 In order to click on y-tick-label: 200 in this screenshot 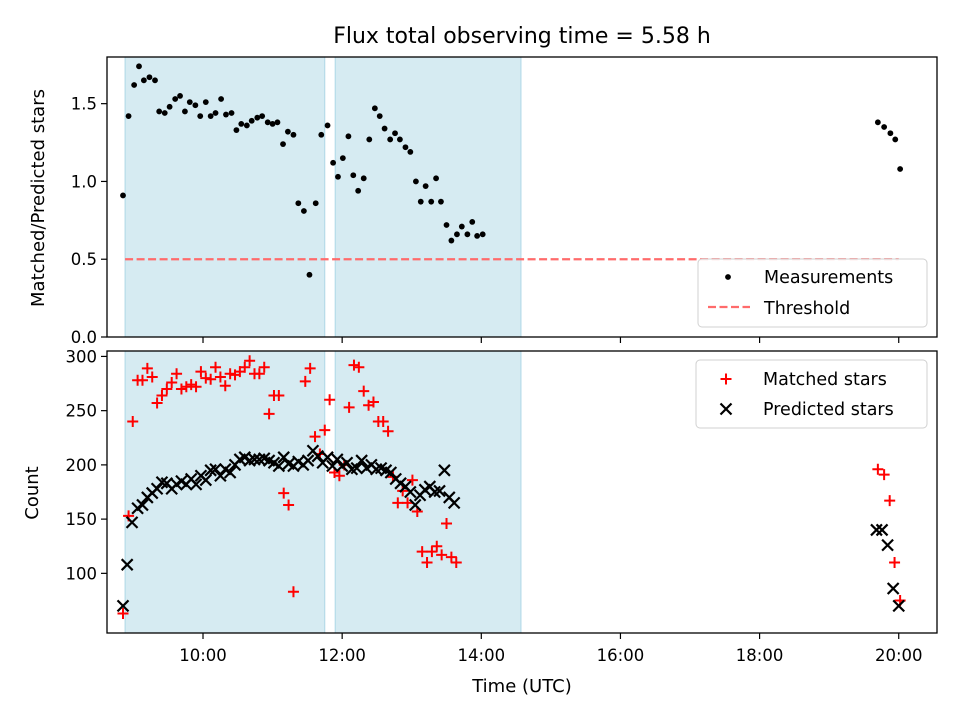, I will do `click(82, 465)`.